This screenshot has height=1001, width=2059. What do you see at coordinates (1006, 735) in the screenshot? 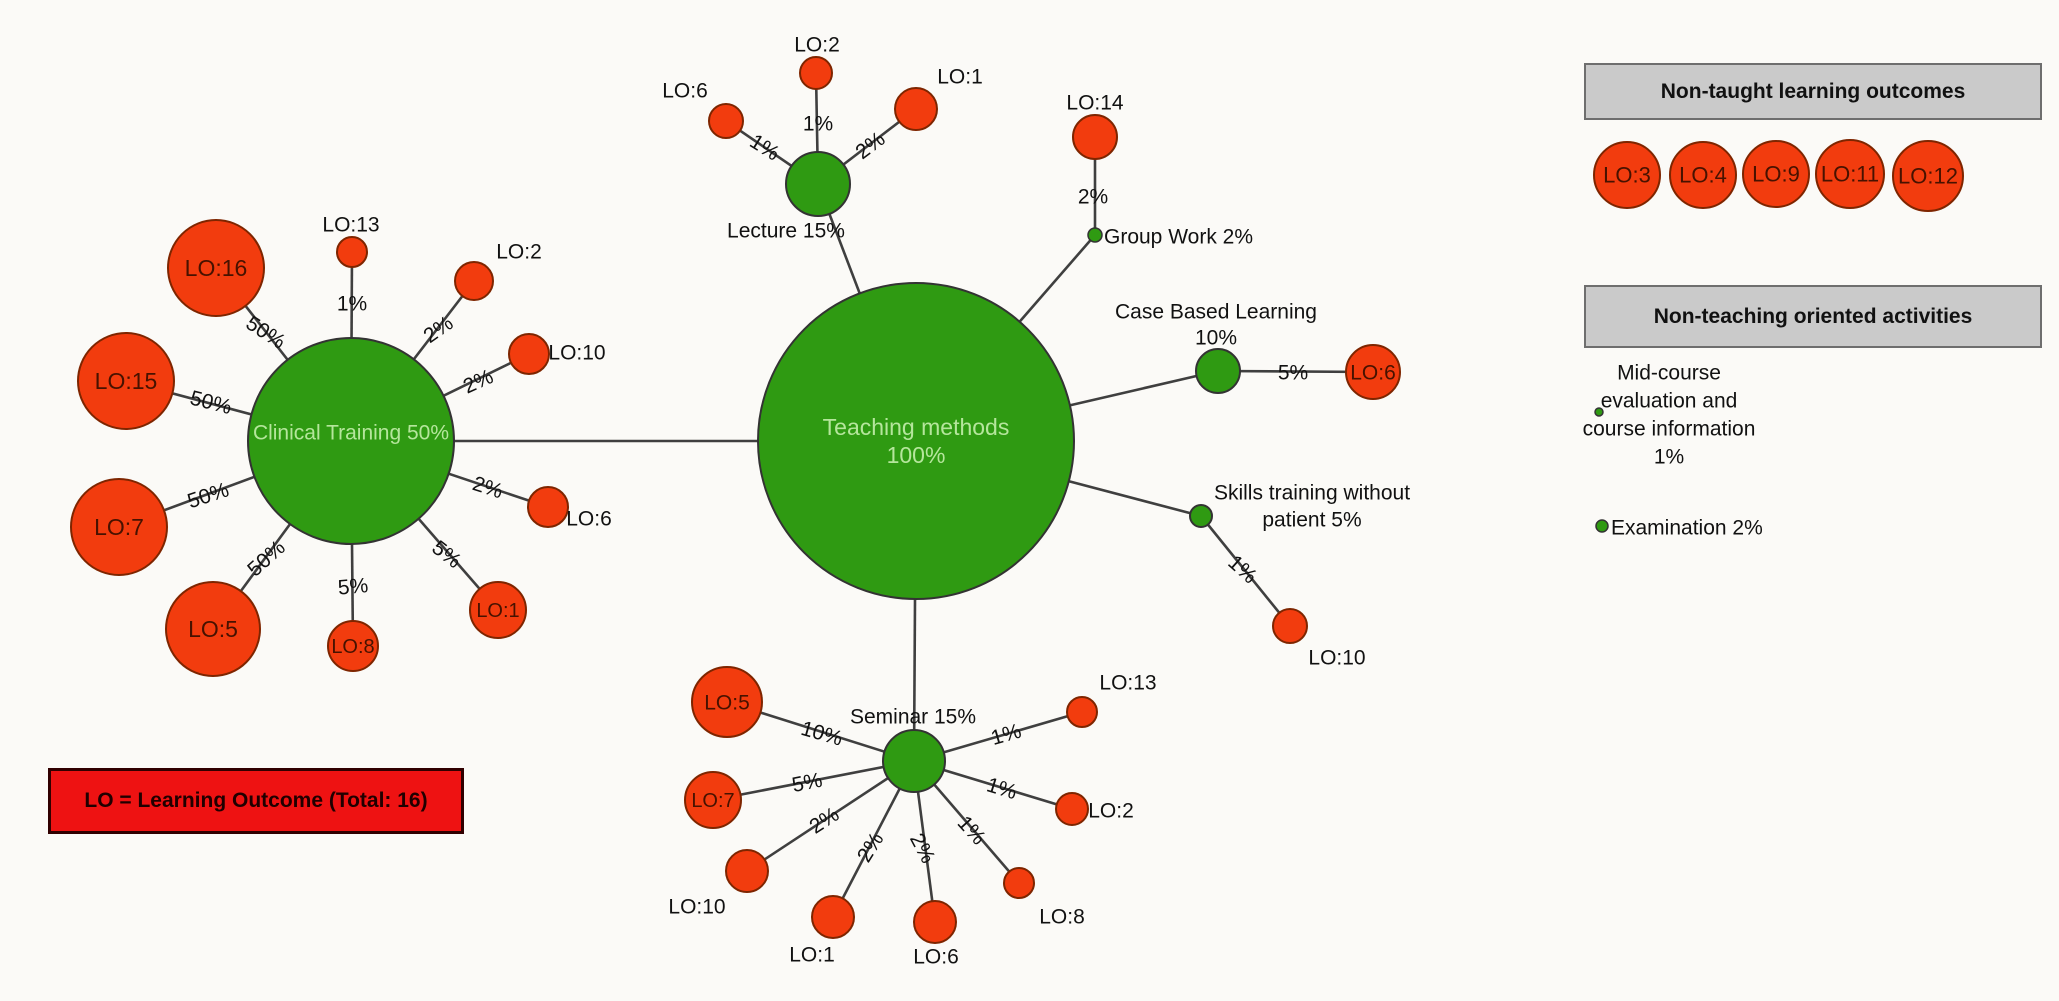
I see `edge-label-seminar-lo13-seminar: 1%` at bounding box center [1006, 735].